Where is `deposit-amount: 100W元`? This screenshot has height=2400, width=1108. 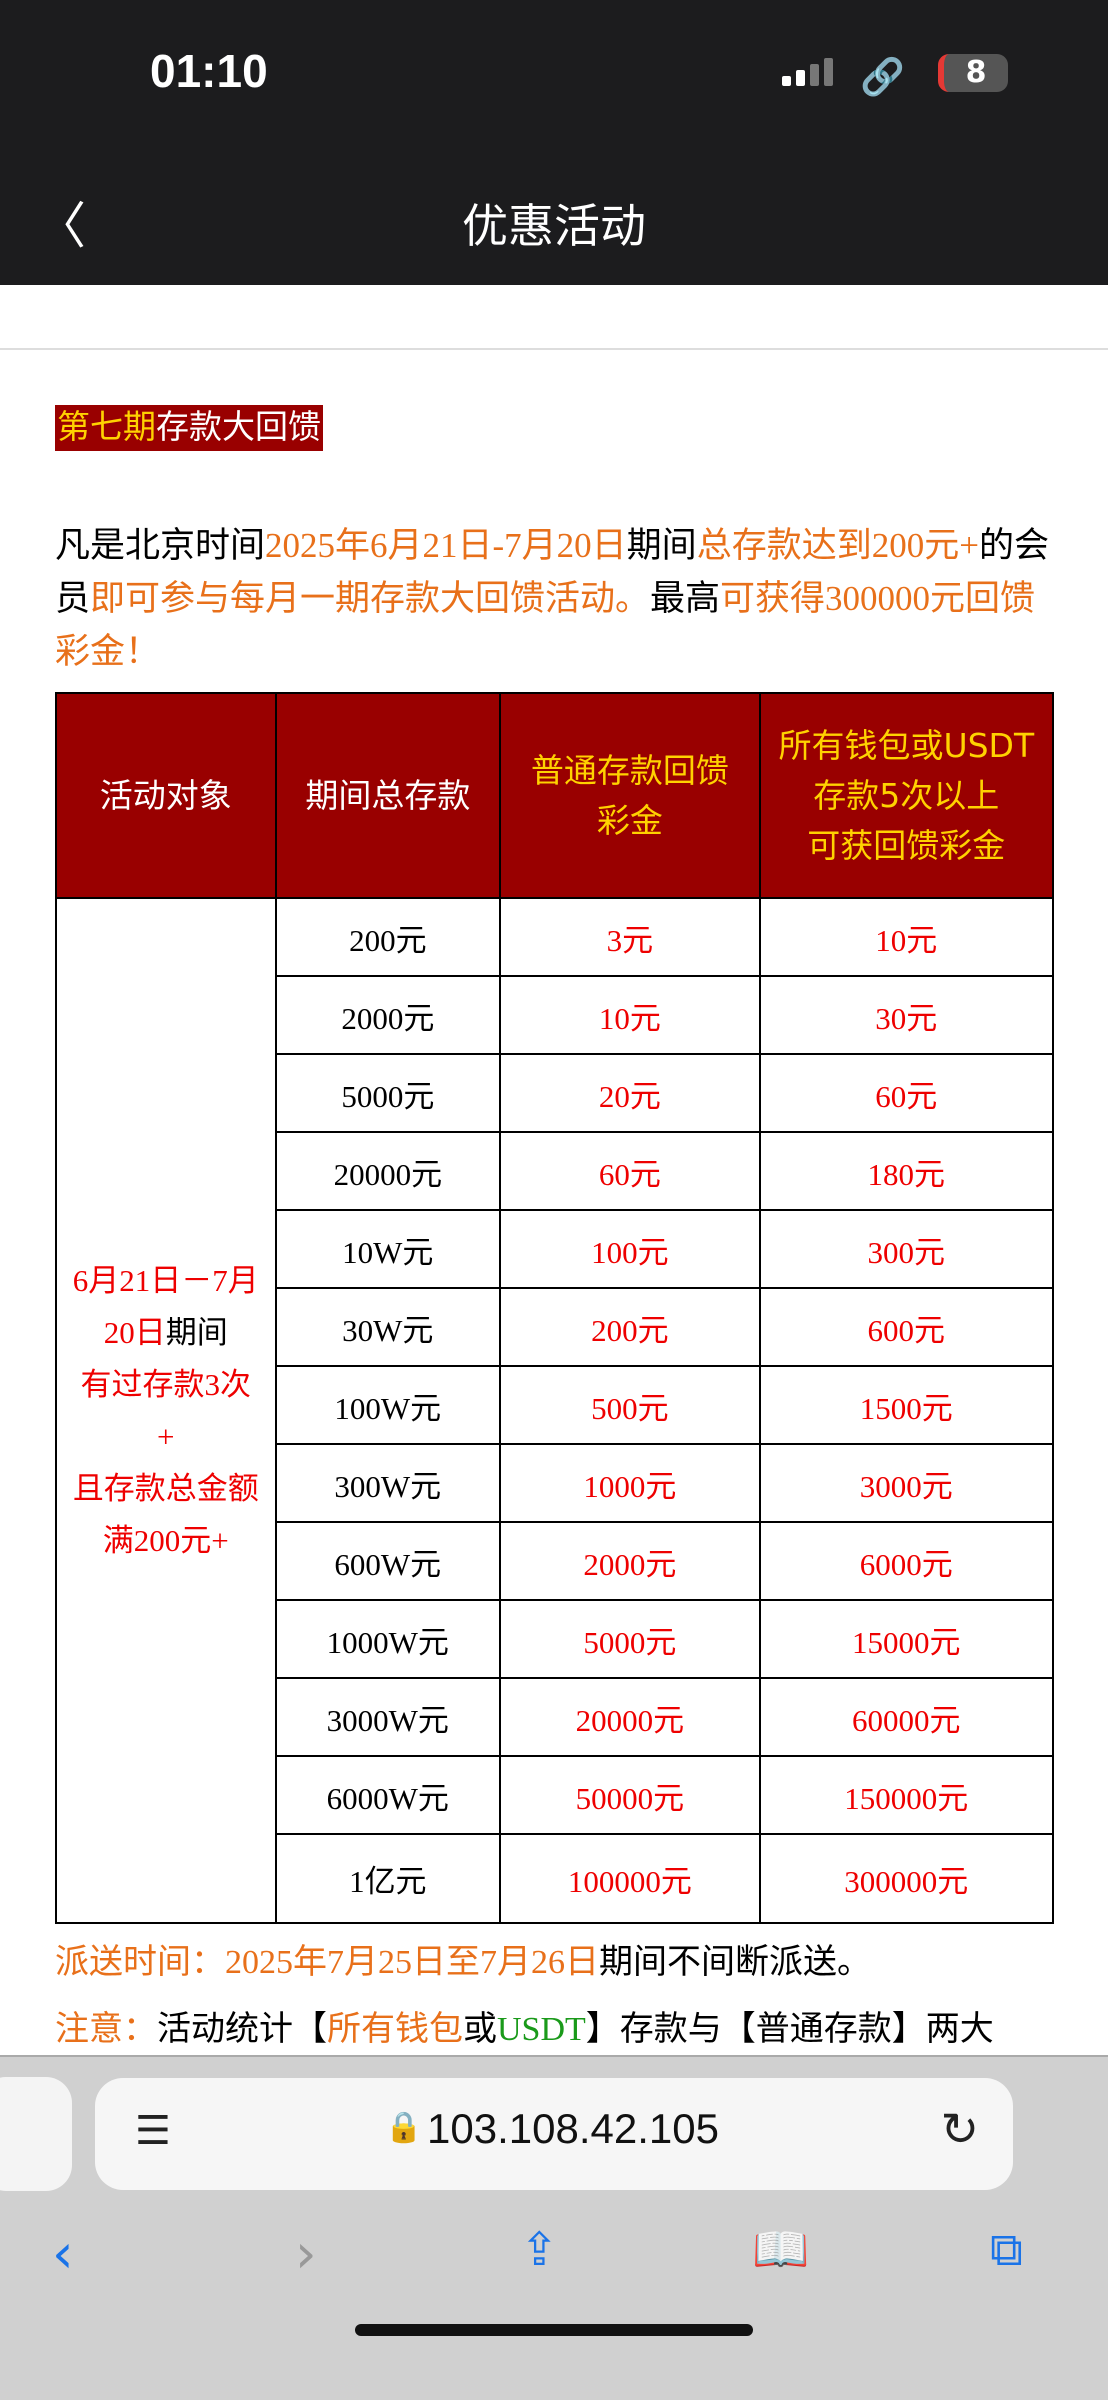 deposit-amount: 100W元 is located at coordinates (388, 1405).